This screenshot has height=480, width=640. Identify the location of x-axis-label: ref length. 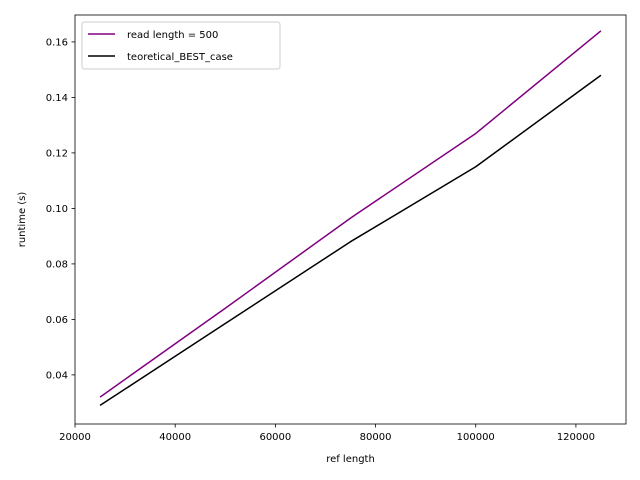
(350, 459).